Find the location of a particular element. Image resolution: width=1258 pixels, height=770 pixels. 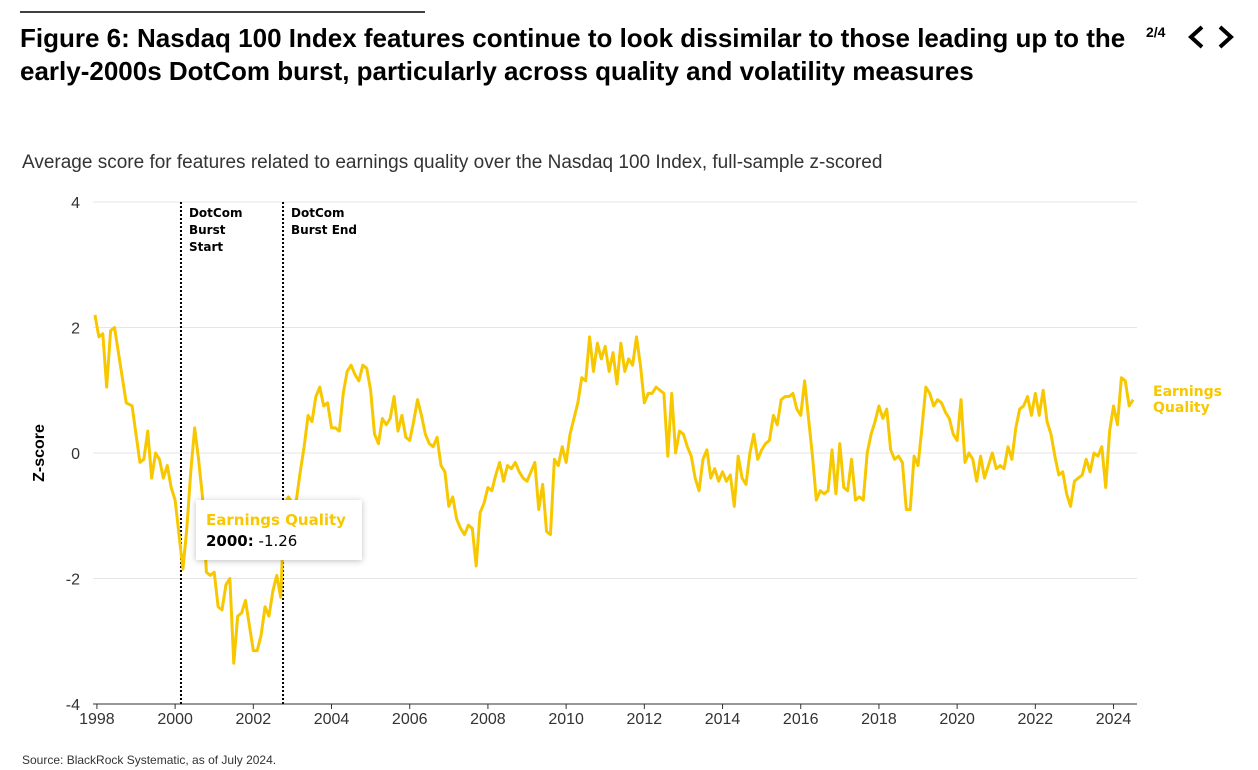

x-tick-label: 2014 is located at coordinates (723, 719).